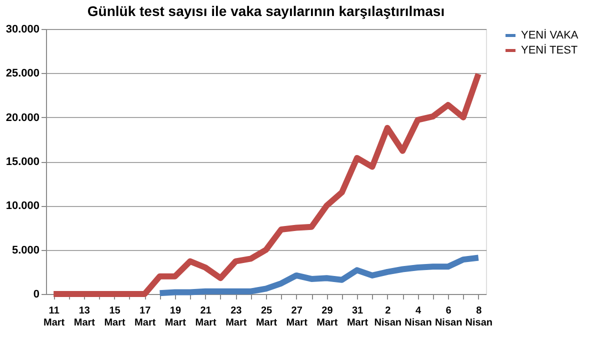  Describe the element at coordinates (23, 162) in the screenshot. I see `y-tick-label: 15.000` at that location.